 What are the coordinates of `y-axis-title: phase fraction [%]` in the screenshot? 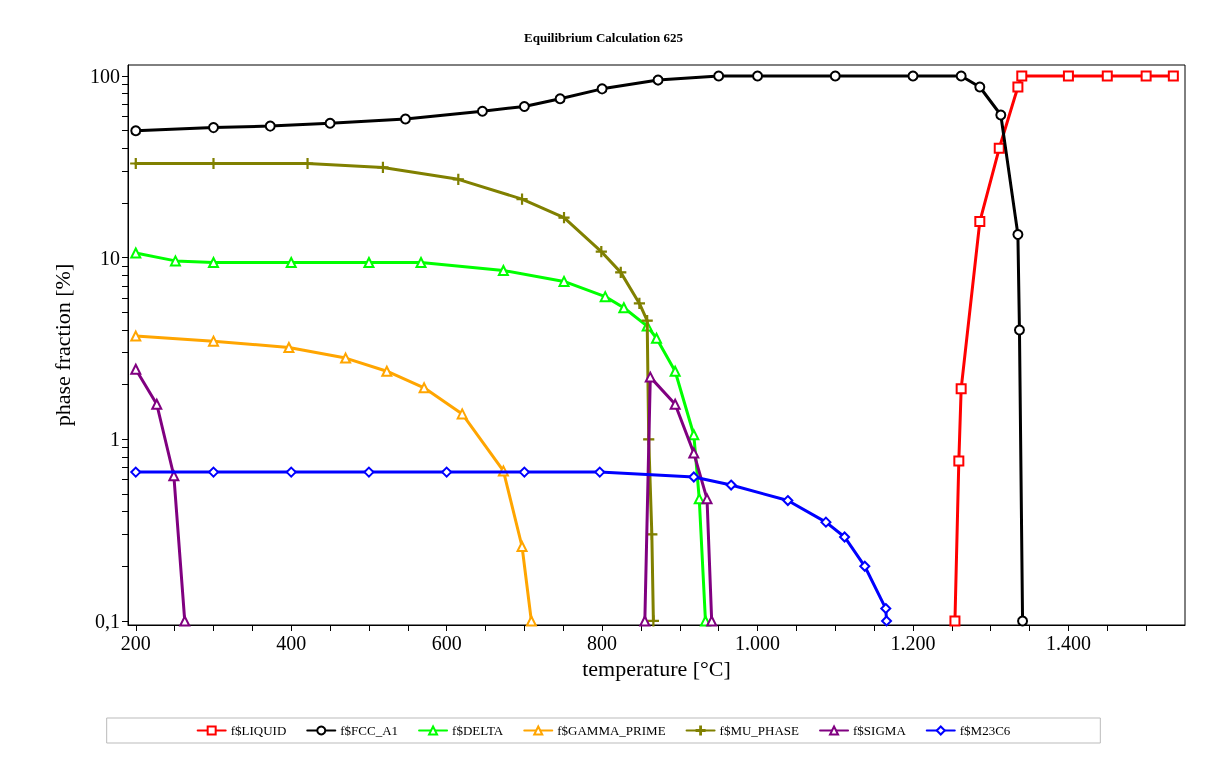 It's located at (62, 345).